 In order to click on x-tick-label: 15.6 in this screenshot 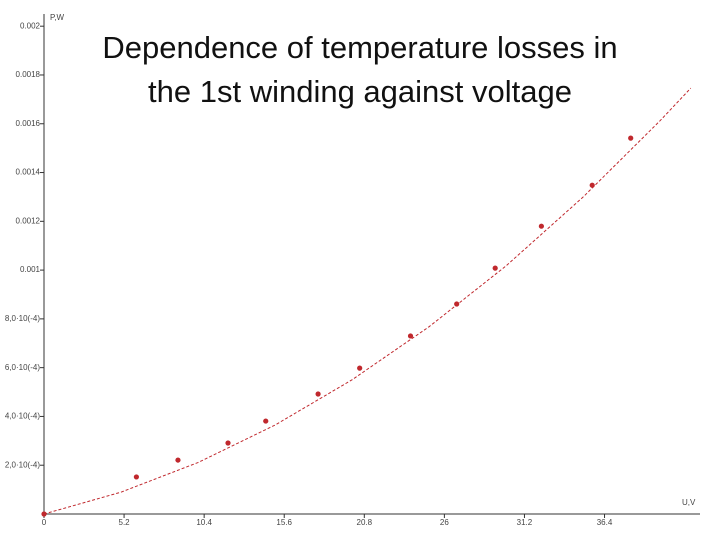, I will do `click(284, 522)`.